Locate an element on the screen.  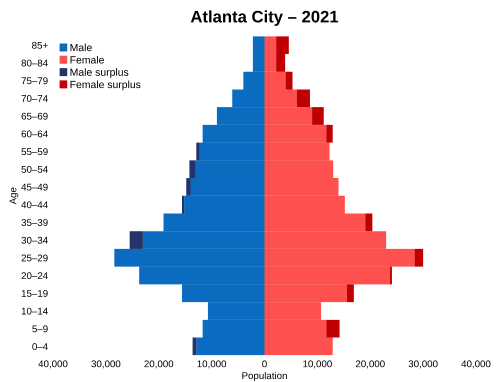
legend-label: Female is located at coordinates (87, 60).